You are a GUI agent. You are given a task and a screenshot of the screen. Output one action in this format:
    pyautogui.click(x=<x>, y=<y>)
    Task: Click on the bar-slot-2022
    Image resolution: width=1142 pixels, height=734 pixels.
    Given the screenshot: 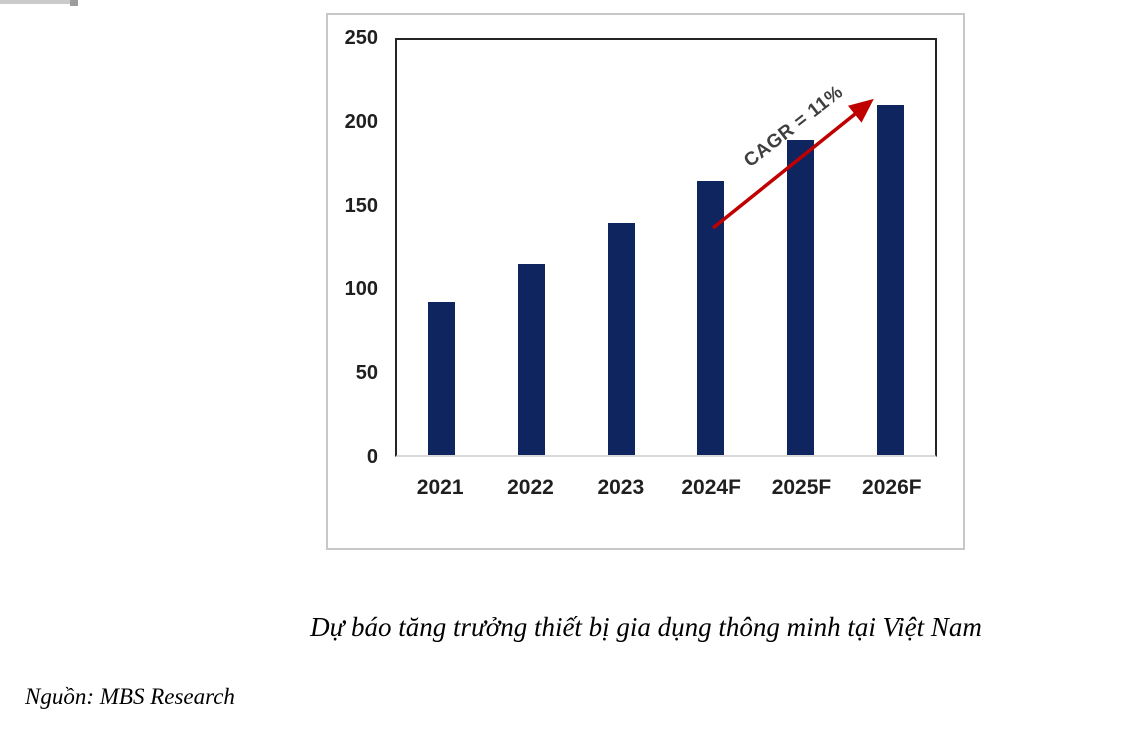 What is the action you would take?
    pyautogui.click(x=532, y=247)
    